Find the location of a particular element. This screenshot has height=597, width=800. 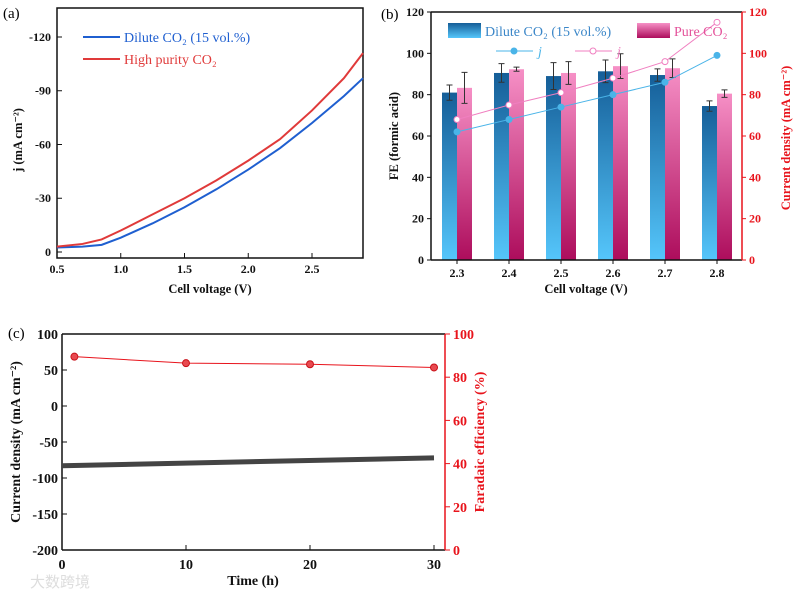

x-tick-label: 2.4 is located at coordinates (509, 273).